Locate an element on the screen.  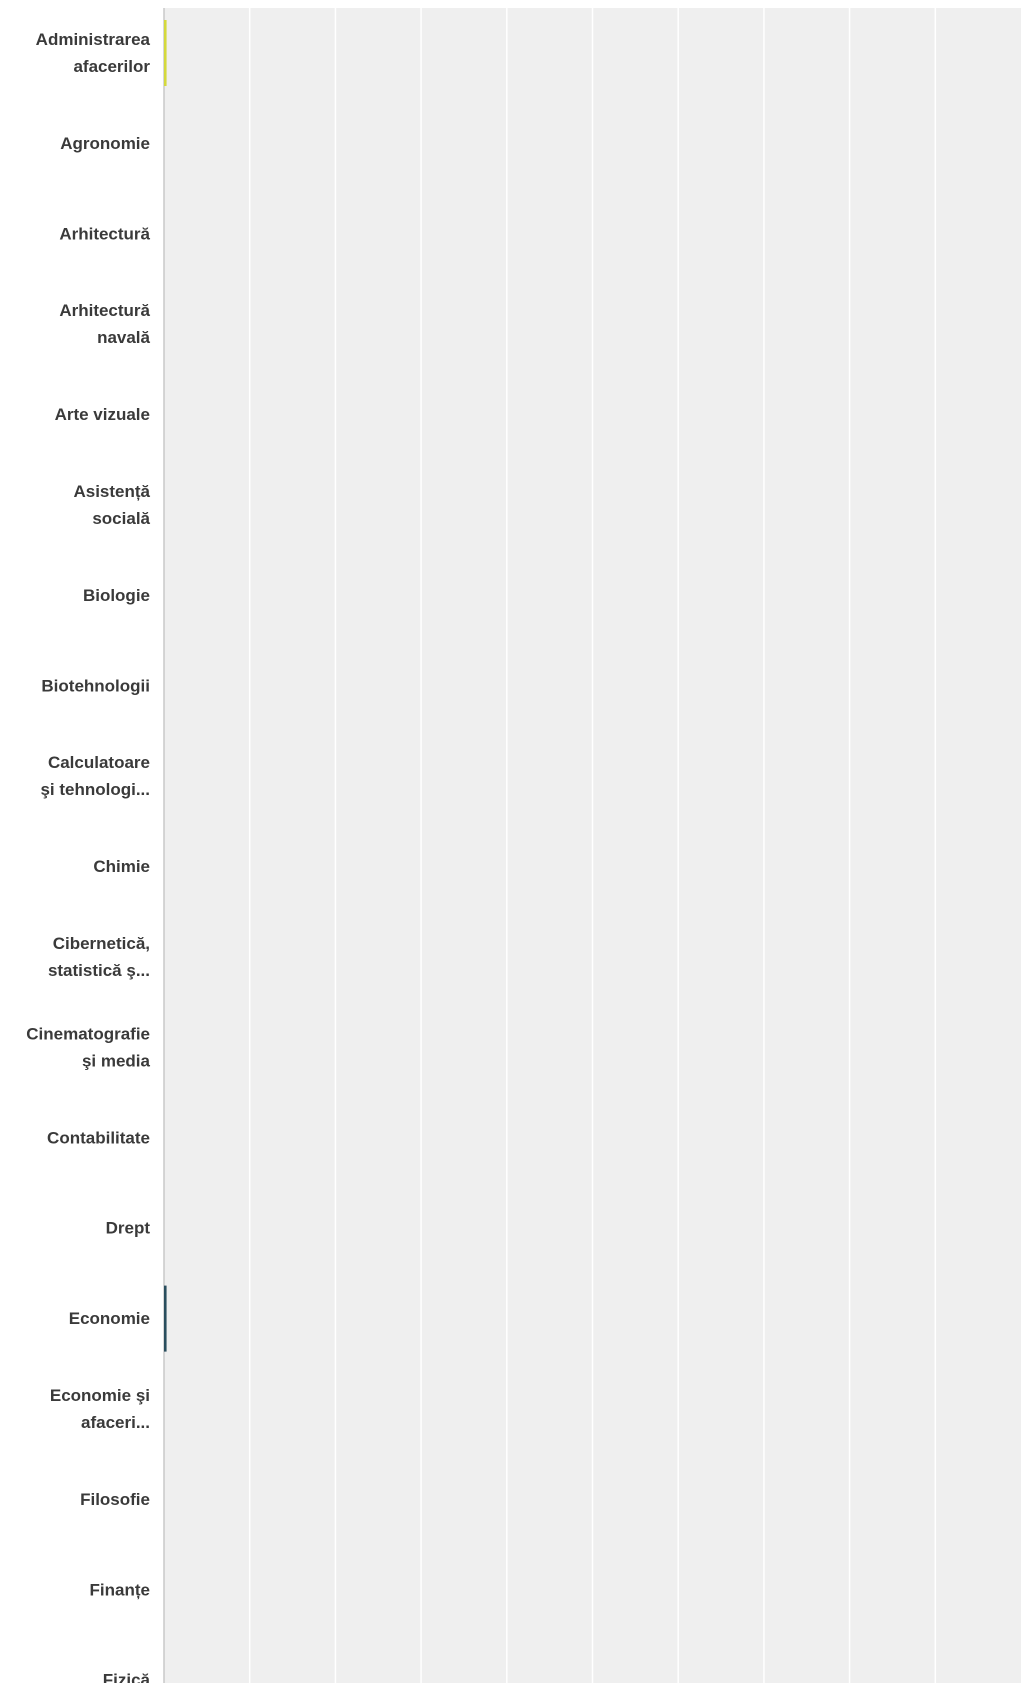
bars is located at coordinates (165, 686).